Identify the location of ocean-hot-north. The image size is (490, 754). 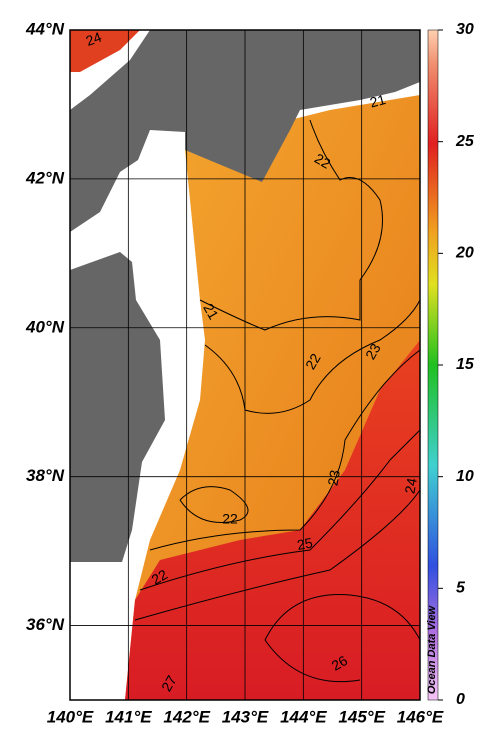
(105, 51).